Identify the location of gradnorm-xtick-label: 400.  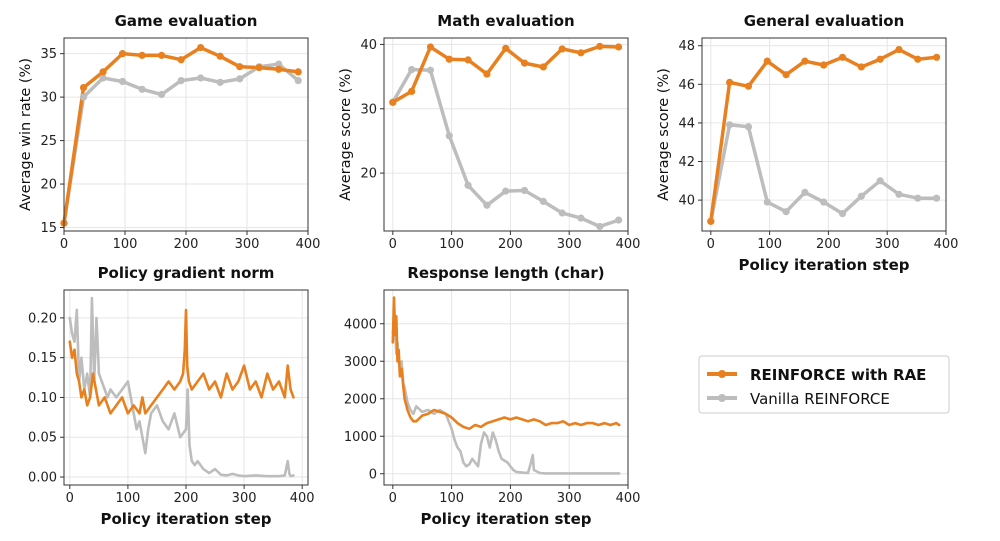
(302, 498).